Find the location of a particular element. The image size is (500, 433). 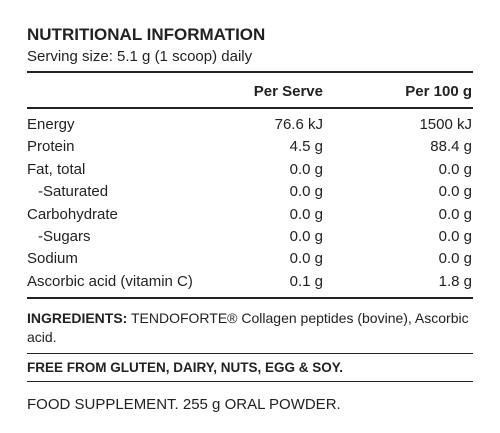

row-label: -Saturated is located at coordinates (73, 192).